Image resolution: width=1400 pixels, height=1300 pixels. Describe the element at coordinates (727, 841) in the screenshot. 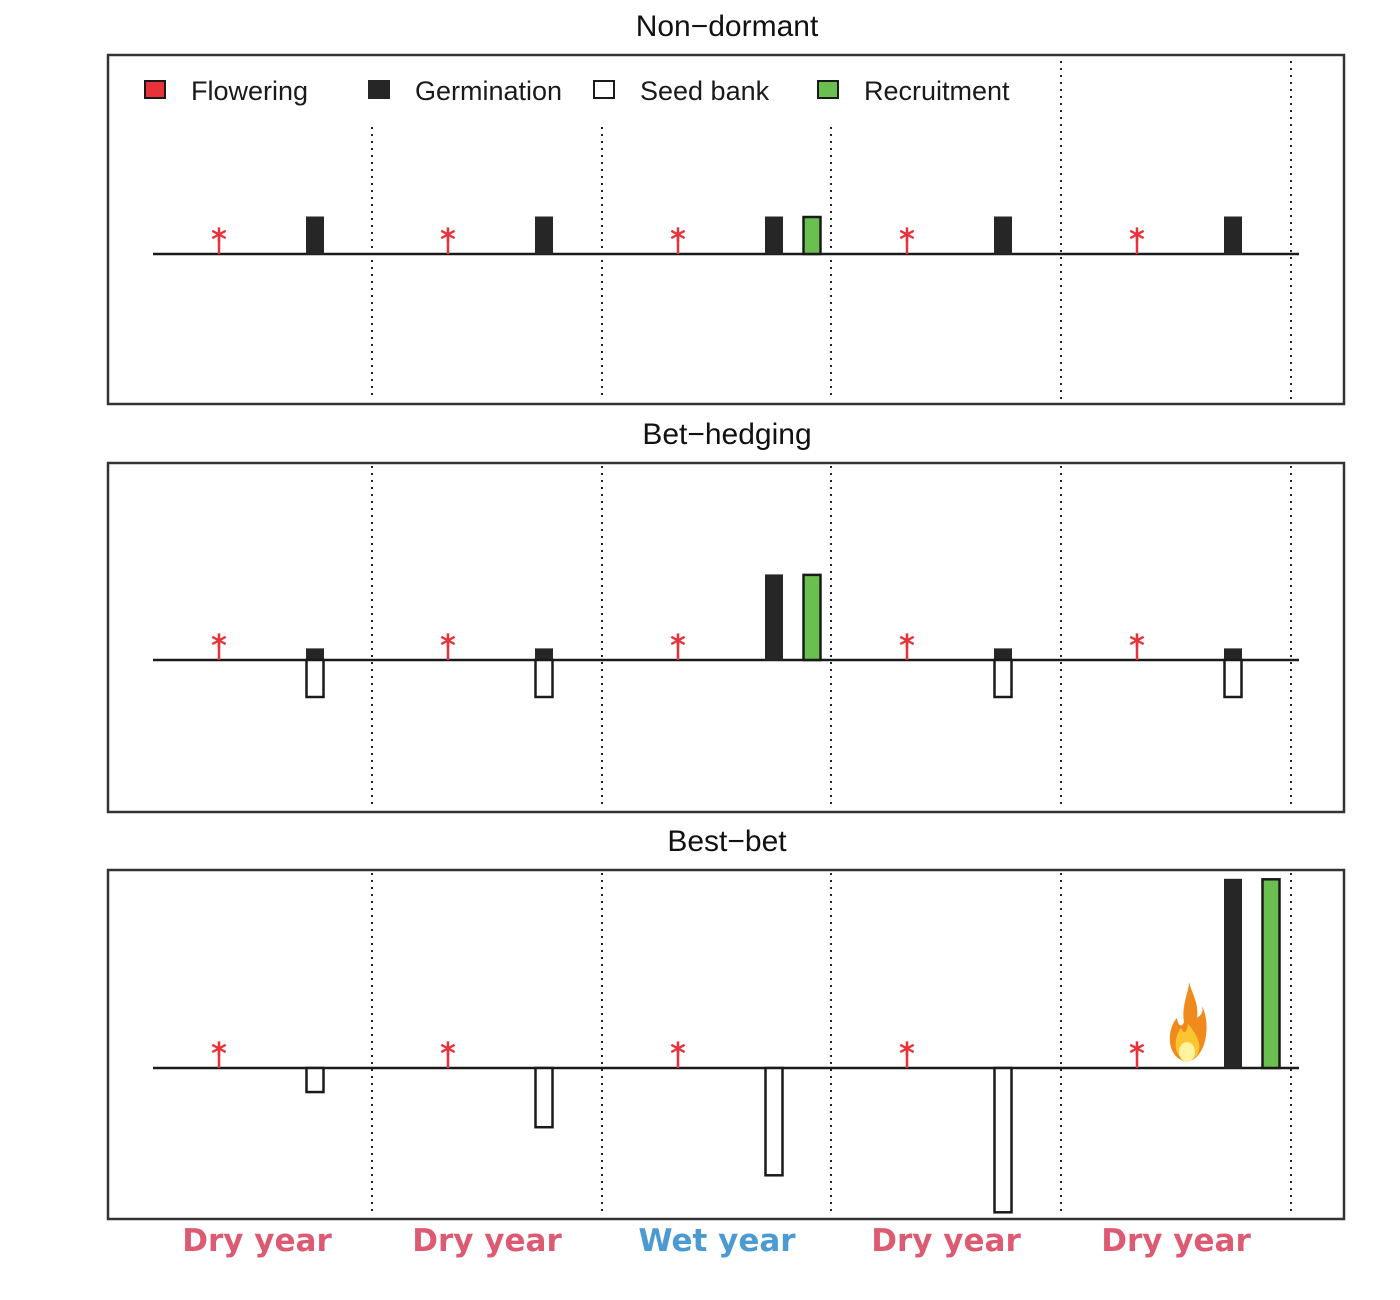

I see `panel-title: Best−bet` at that location.